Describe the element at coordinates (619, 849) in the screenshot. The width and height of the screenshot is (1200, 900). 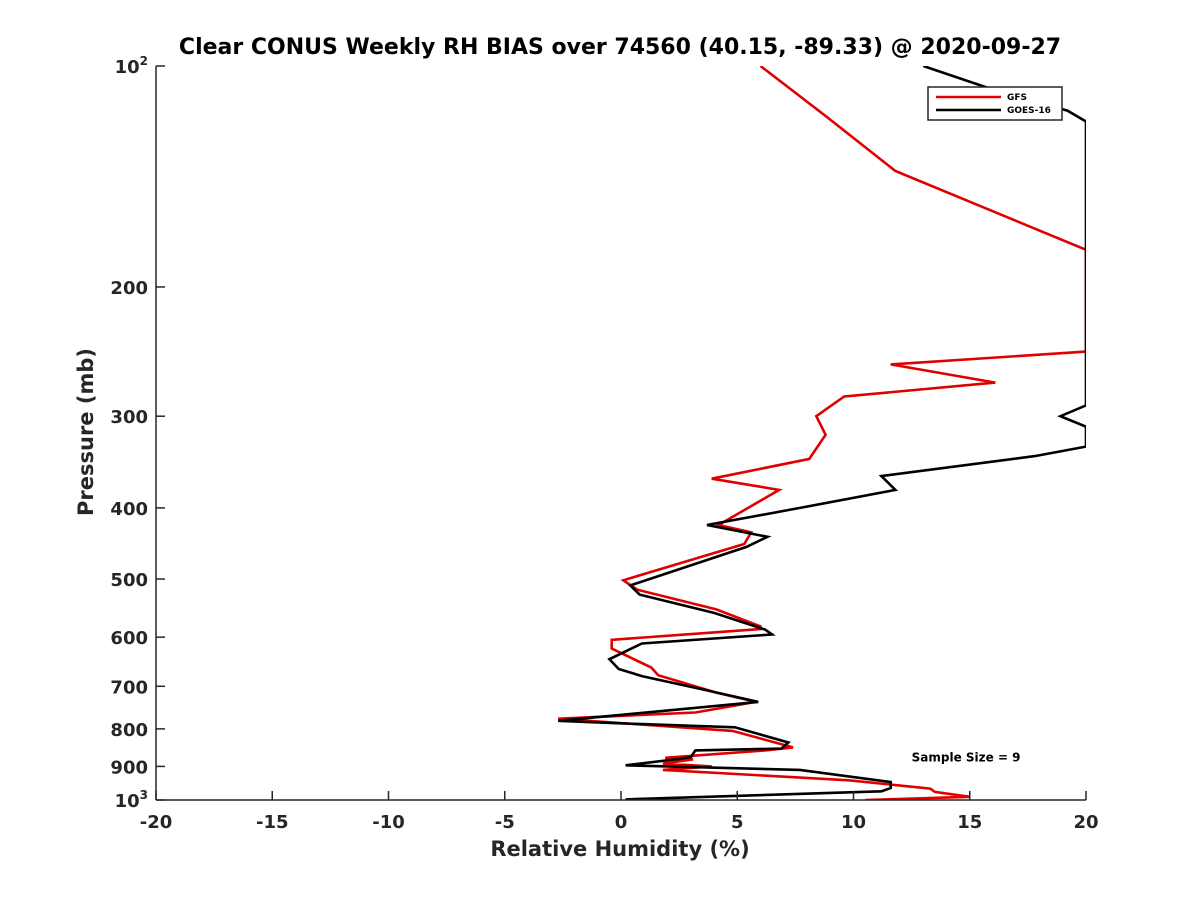
I see `x-axis-title: Relative Humidity (%)` at that location.